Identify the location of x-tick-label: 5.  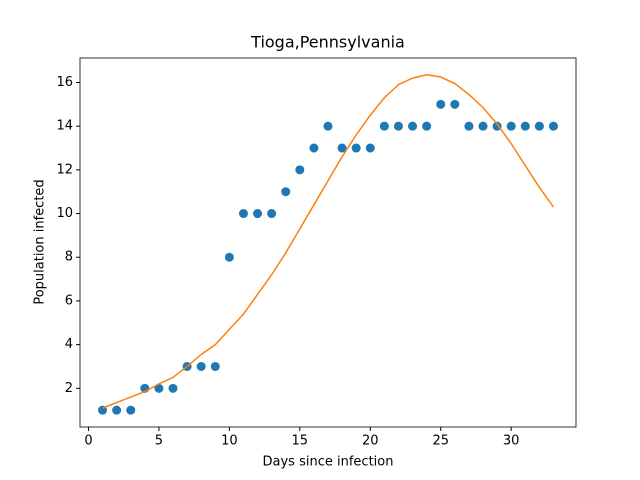
(159, 441).